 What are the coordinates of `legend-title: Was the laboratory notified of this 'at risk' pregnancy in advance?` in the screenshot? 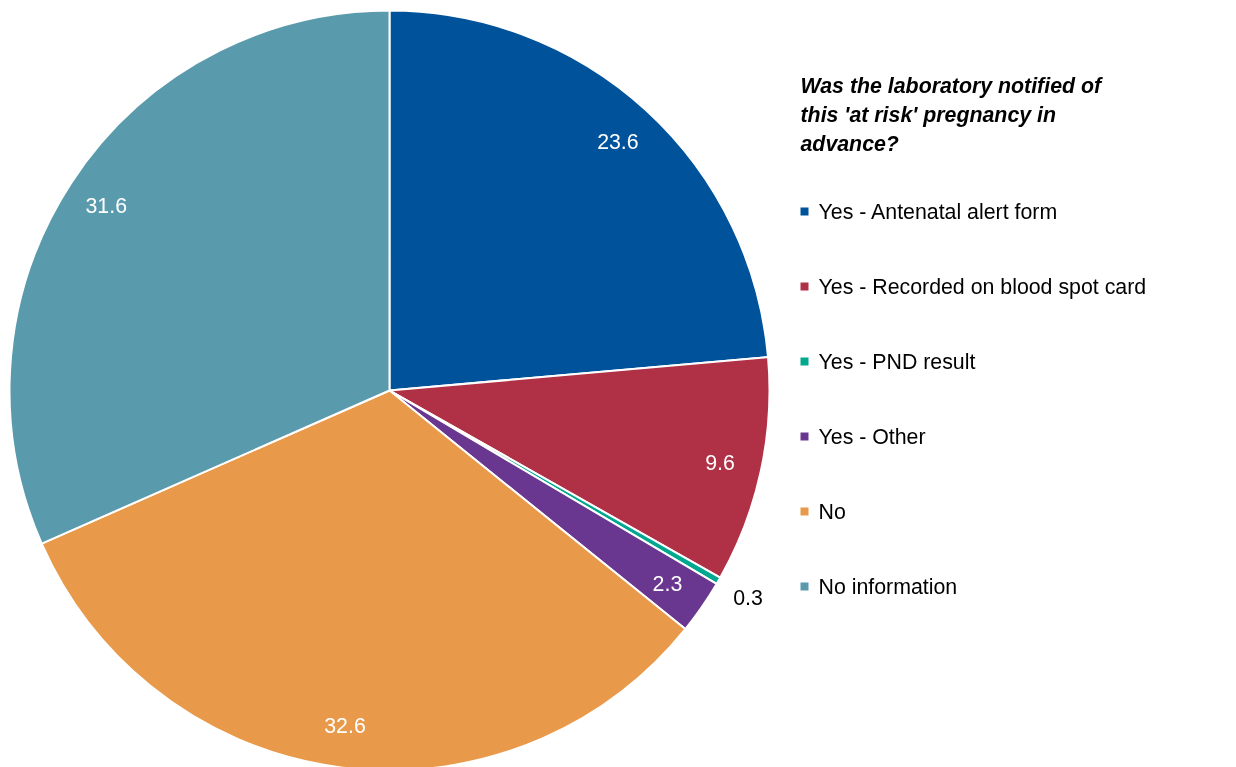 It's located at (951, 114).